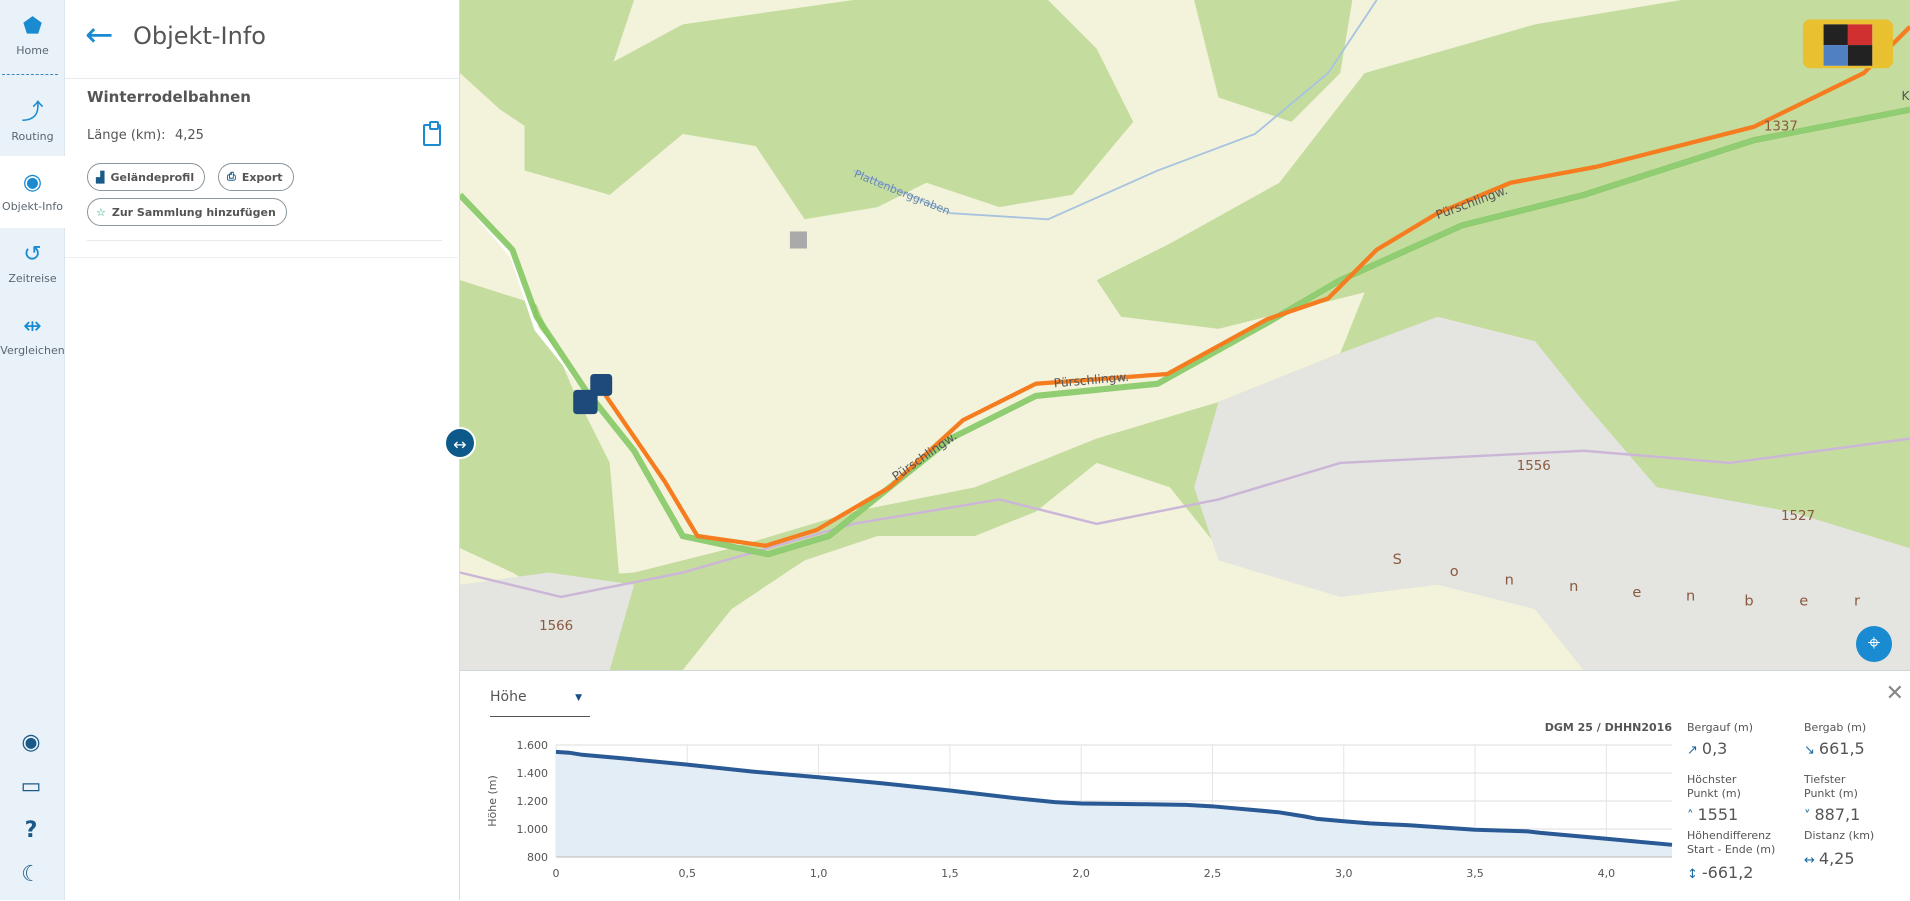  Describe the element at coordinates (1832, 814) in the screenshot. I see `stat-value: ˅ 887,1` at that location.